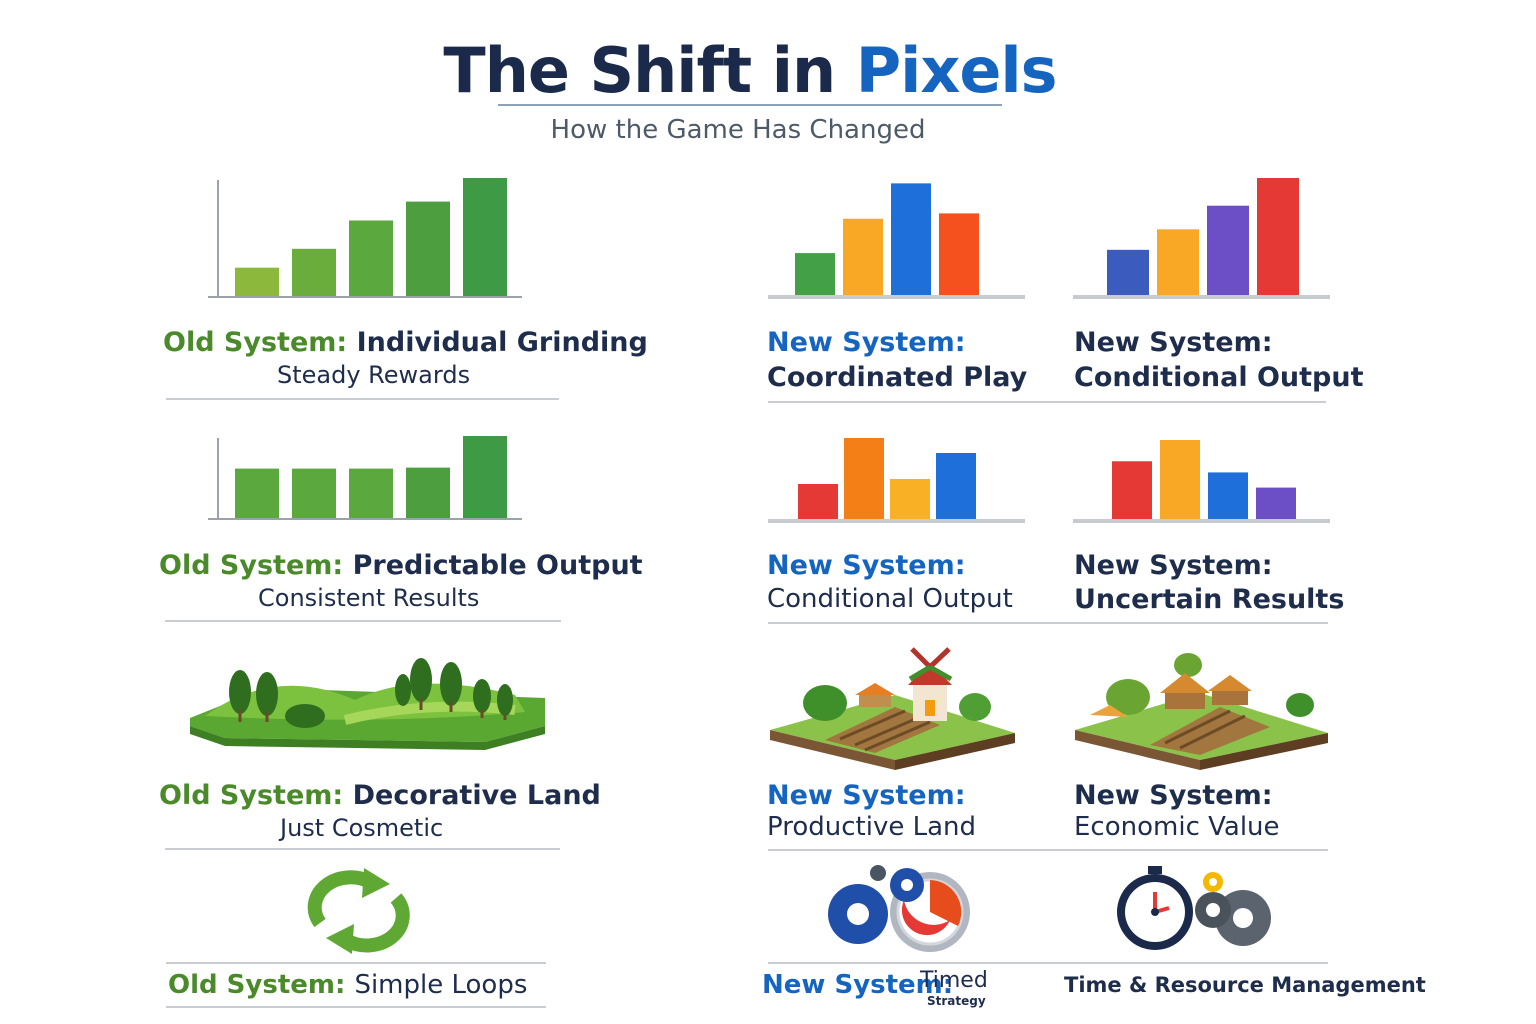 Image resolution: width=1536 pixels, height=1024 pixels. Describe the element at coordinates (956, 70) in the screenshot. I see `title-part-2: Pixels` at that location.